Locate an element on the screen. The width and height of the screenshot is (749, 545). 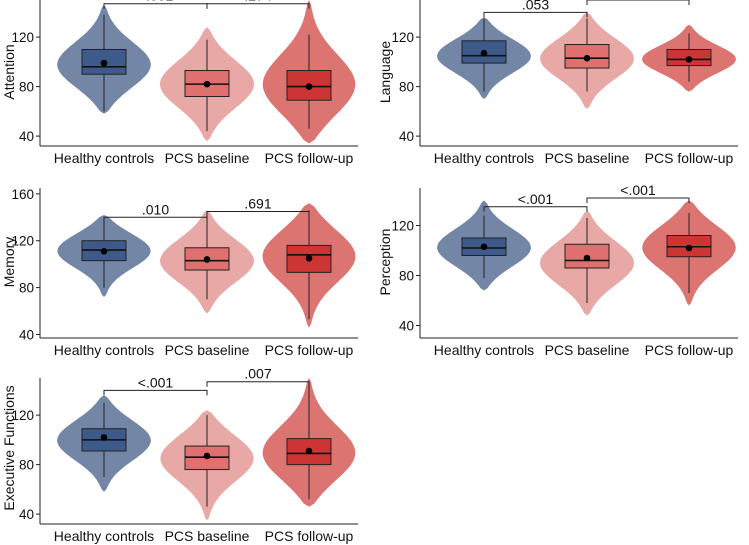
box-pcs-follow-up is located at coordinates (309, 452).